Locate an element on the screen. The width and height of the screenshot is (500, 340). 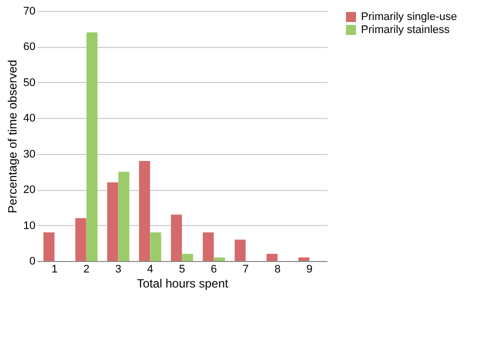
legend-label: Primarily stainless is located at coordinates (405, 30).